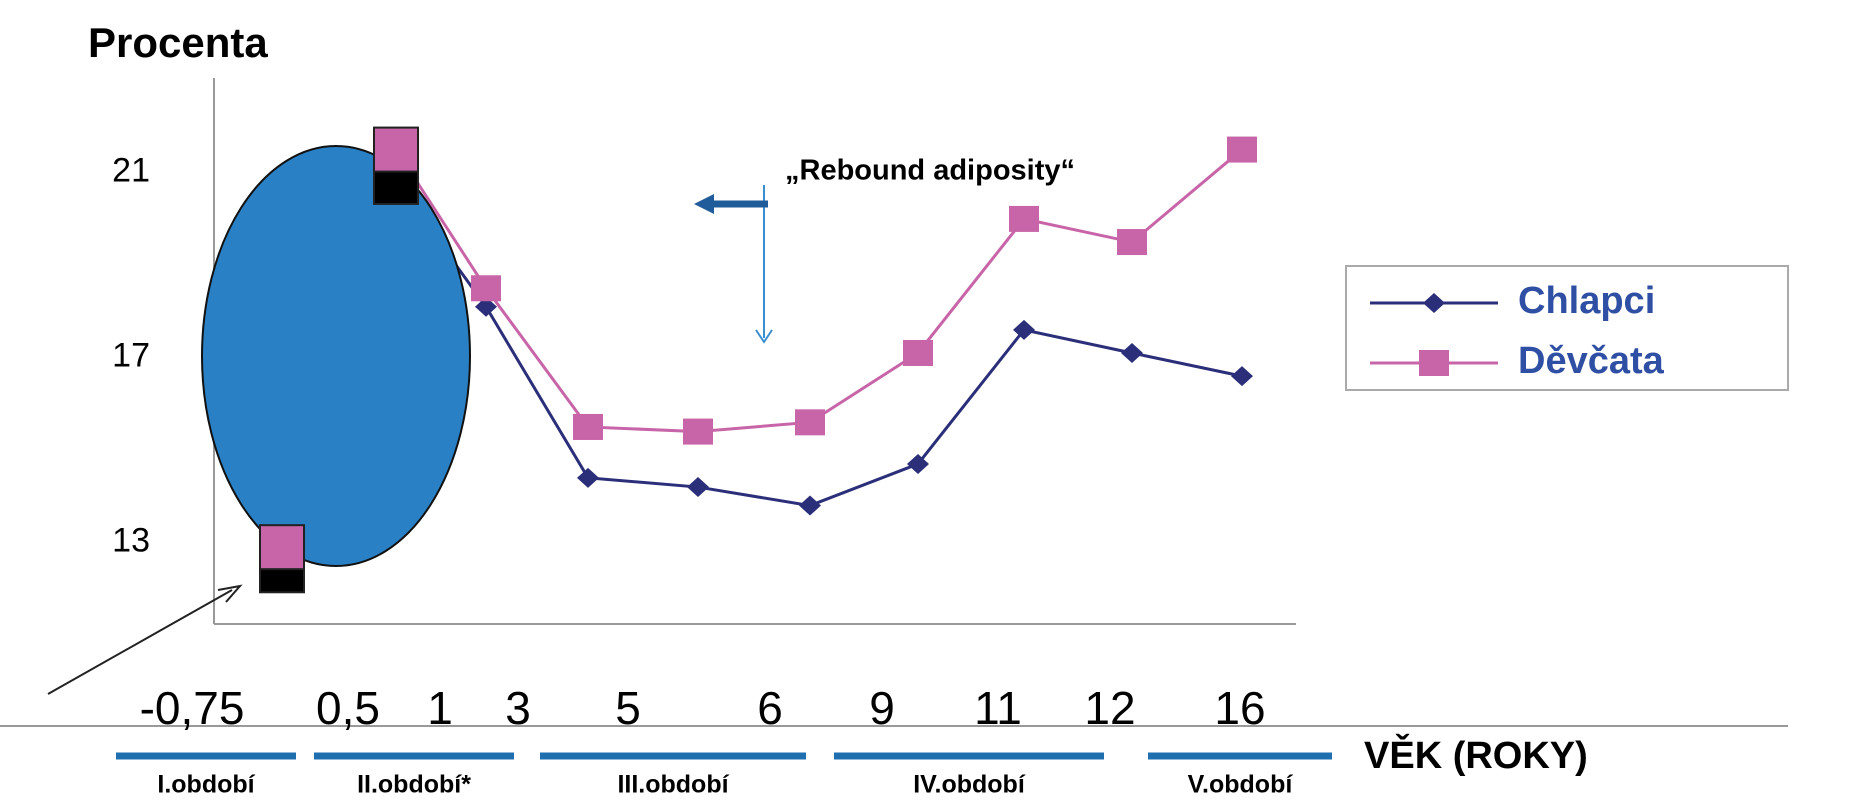 The image size is (1873, 805). What do you see at coordinates (131, 541) in the screenshot?
I see `y-tick-label: 13` at bounding box center [131, 541].